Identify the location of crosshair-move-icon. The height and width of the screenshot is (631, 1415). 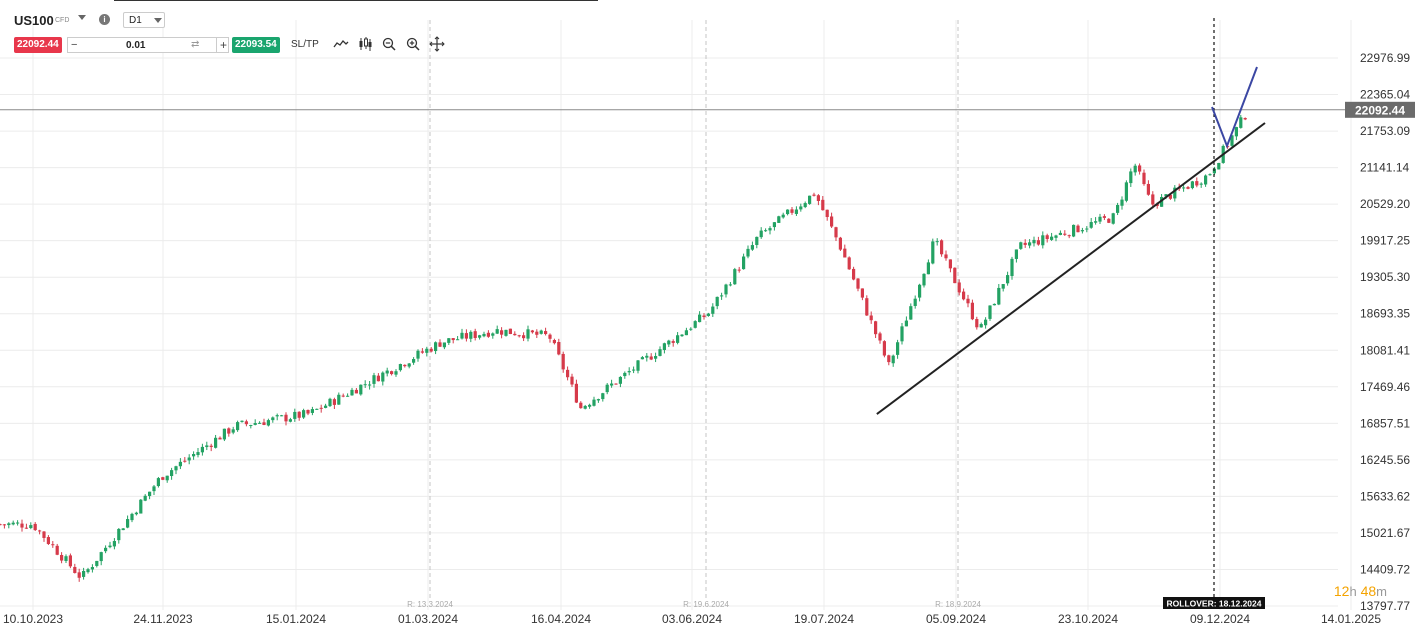
(437, 44).